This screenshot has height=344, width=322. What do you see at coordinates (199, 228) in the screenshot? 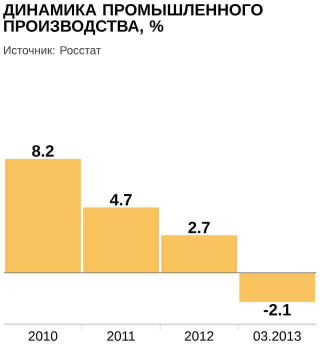
I see `data-label: 2.7` at bounding box center [199, 228].